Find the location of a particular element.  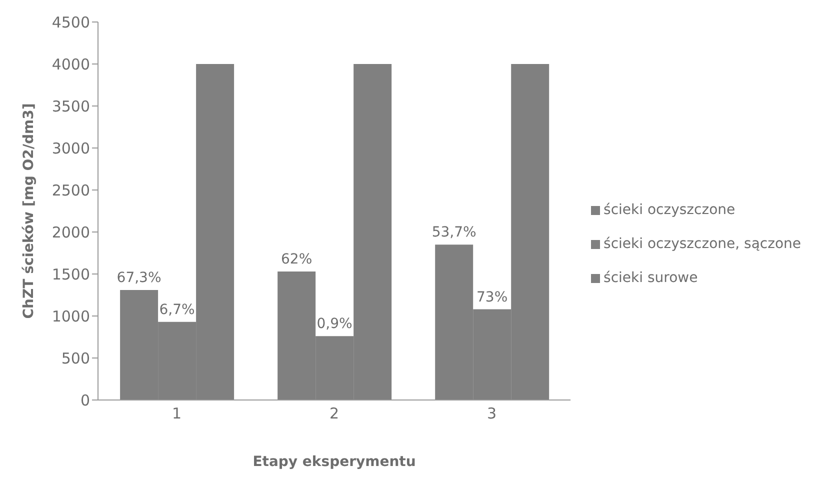

annotation: 62% is located at coordinates (296, 259).